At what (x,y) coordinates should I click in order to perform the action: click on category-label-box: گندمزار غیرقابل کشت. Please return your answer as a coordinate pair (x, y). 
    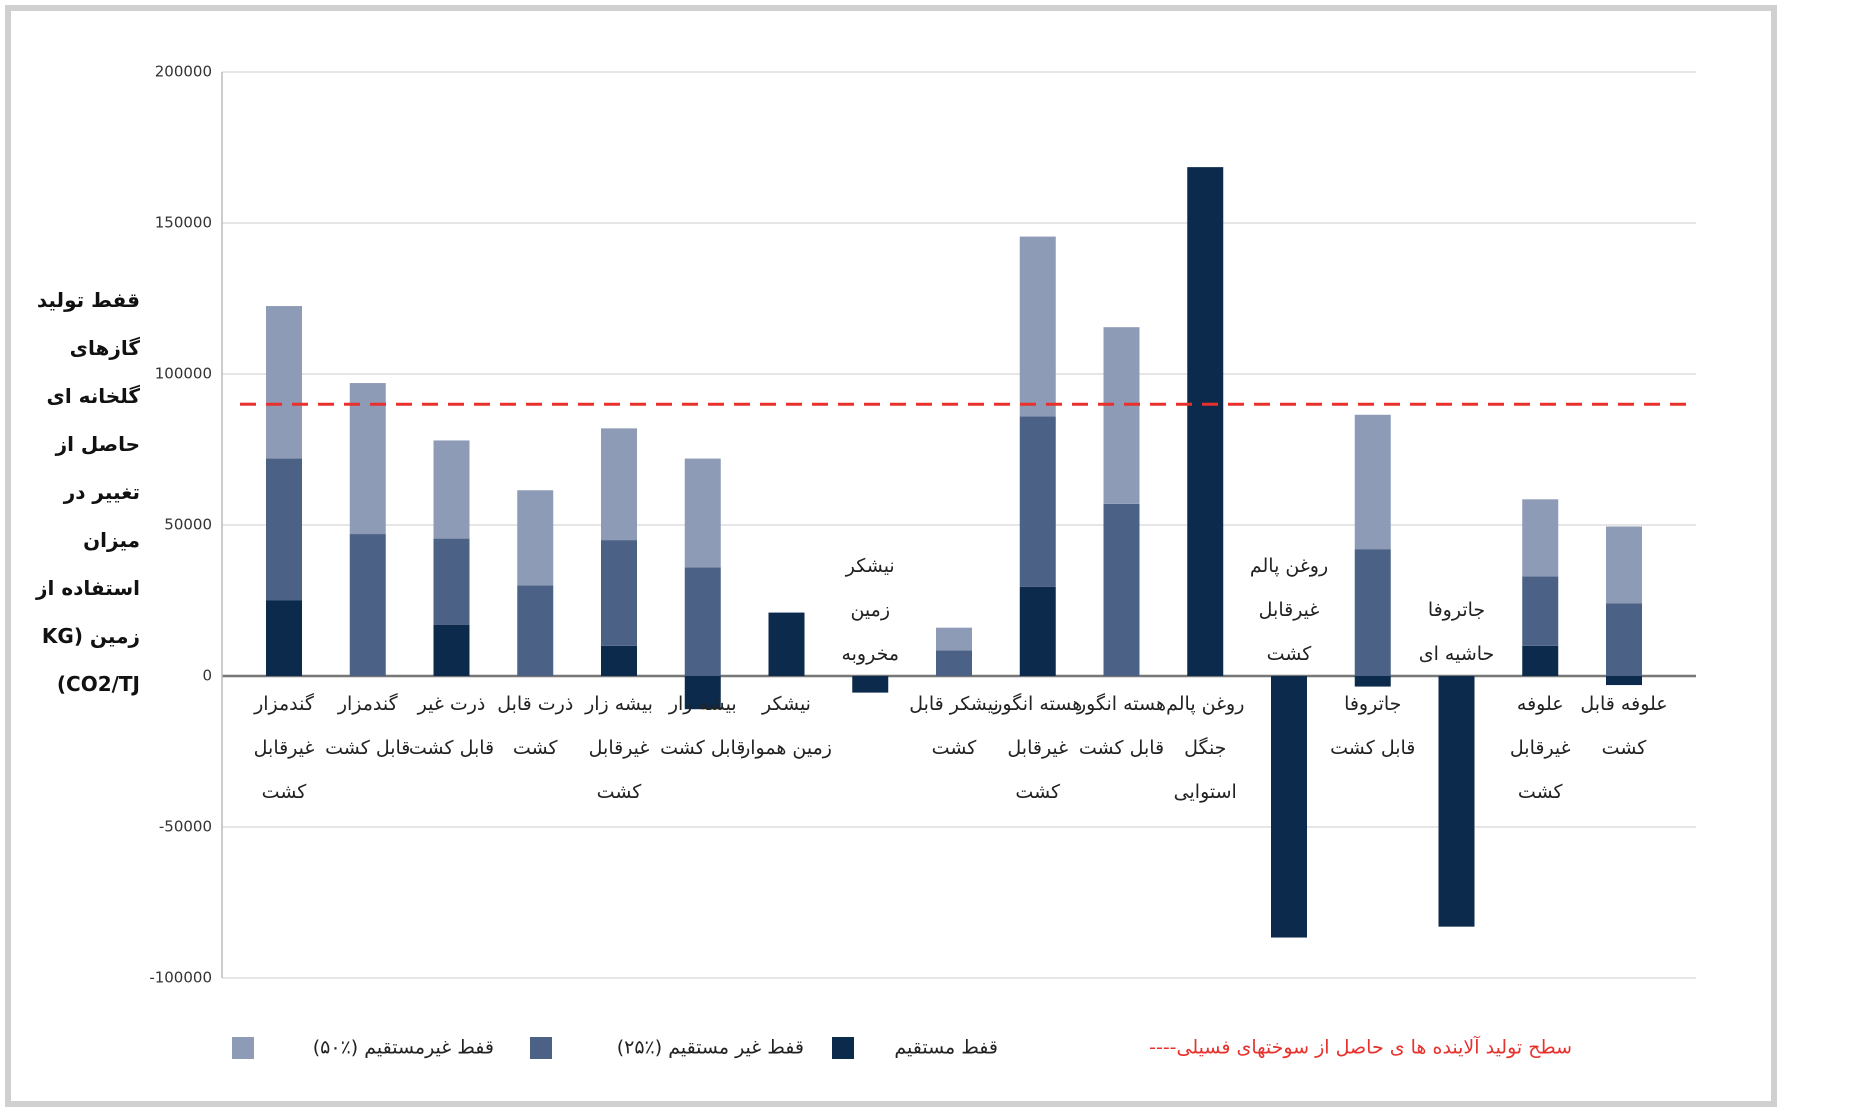
    Looking at the image, I should click on (284, 748).